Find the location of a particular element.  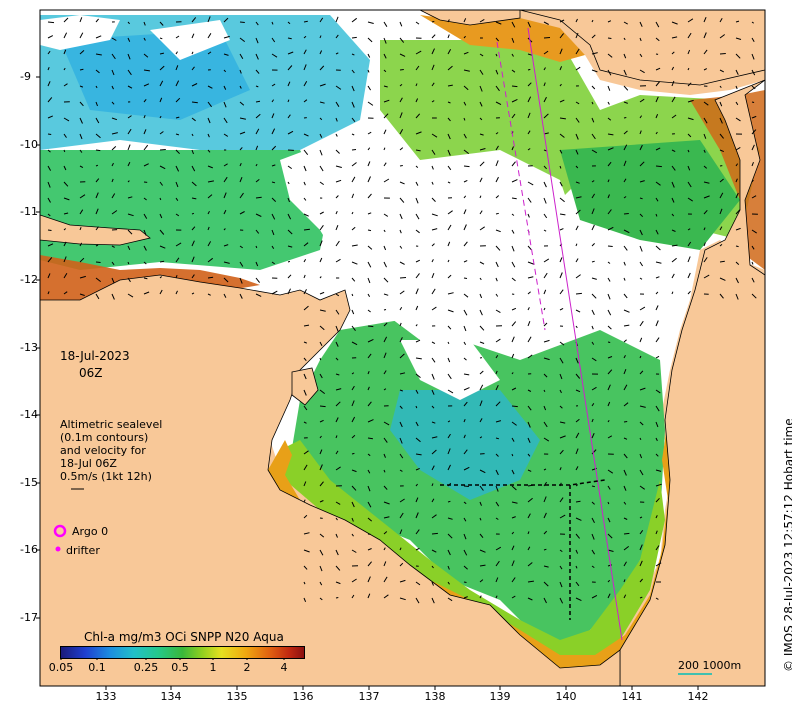

lon-tick-label: 138 is located at coordinates (435, 696).